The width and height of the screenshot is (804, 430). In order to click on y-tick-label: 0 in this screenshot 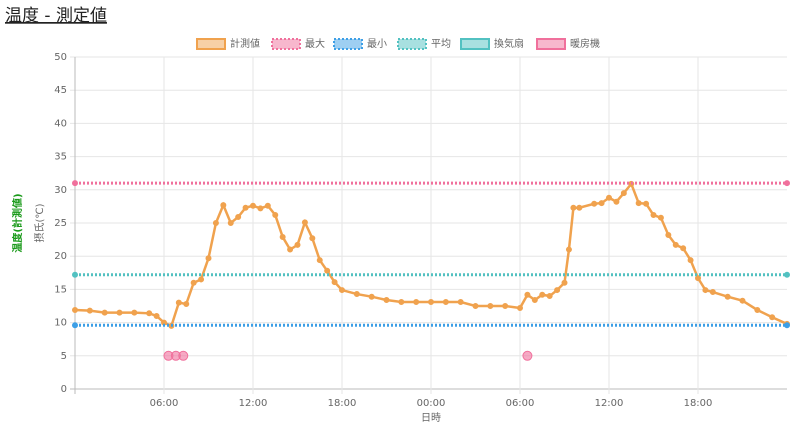, I will do `click(64, 389)`.